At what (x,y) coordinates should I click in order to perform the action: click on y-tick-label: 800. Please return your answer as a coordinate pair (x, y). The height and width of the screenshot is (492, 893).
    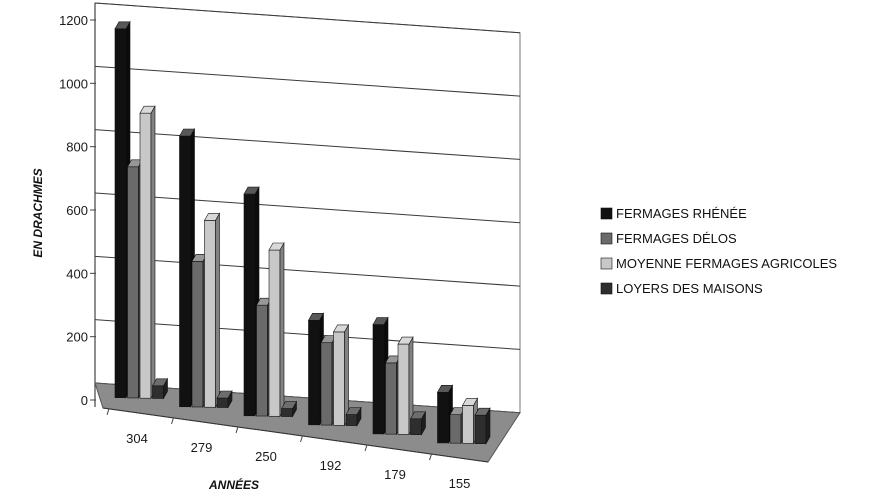
    Looking at the image, I should click on (77, 147).